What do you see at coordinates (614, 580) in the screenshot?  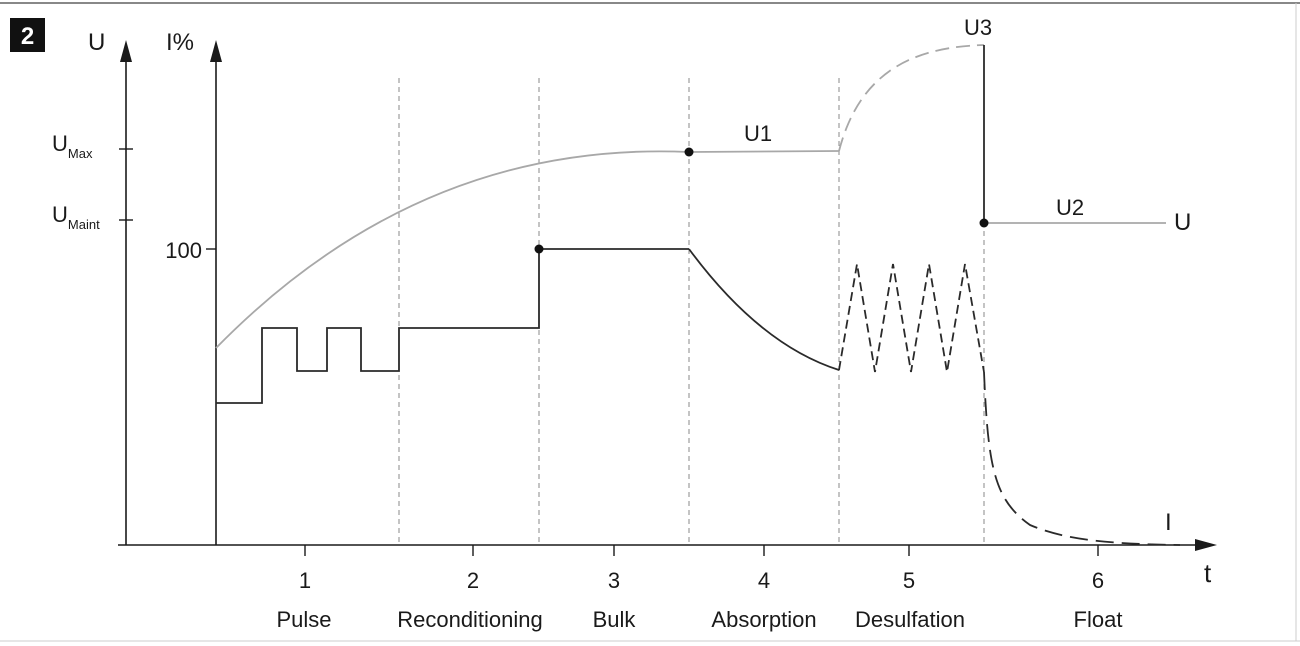 I see `phase-number-3: 3` at bounding box center [614, 580].